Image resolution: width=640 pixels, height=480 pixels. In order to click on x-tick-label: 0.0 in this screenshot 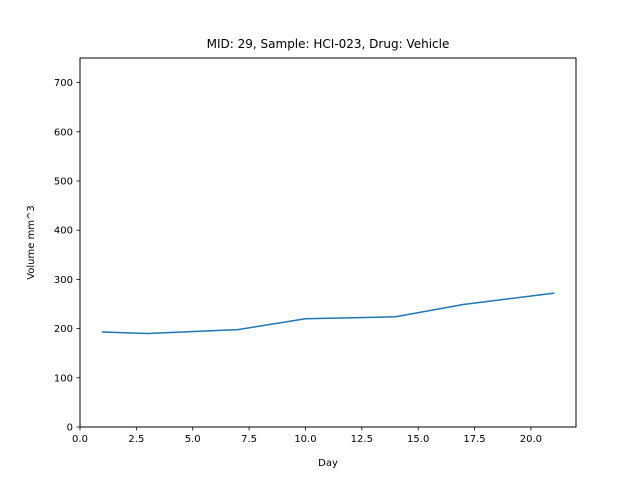, I will do `click(80, 439)`.